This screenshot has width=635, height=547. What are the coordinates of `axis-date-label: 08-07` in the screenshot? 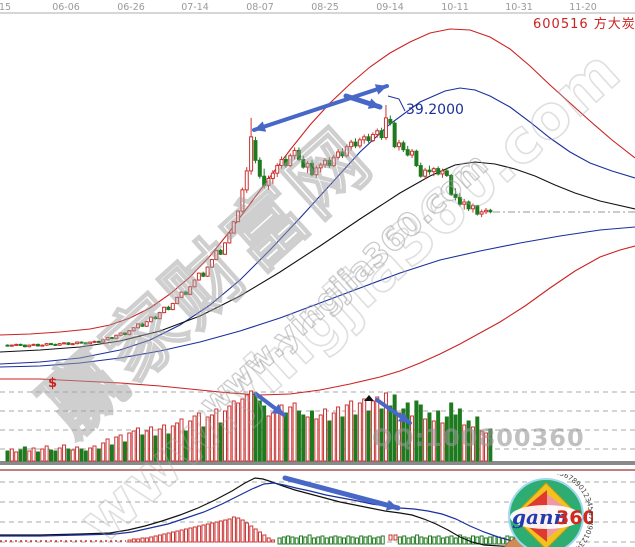 It's located at (260, 7).